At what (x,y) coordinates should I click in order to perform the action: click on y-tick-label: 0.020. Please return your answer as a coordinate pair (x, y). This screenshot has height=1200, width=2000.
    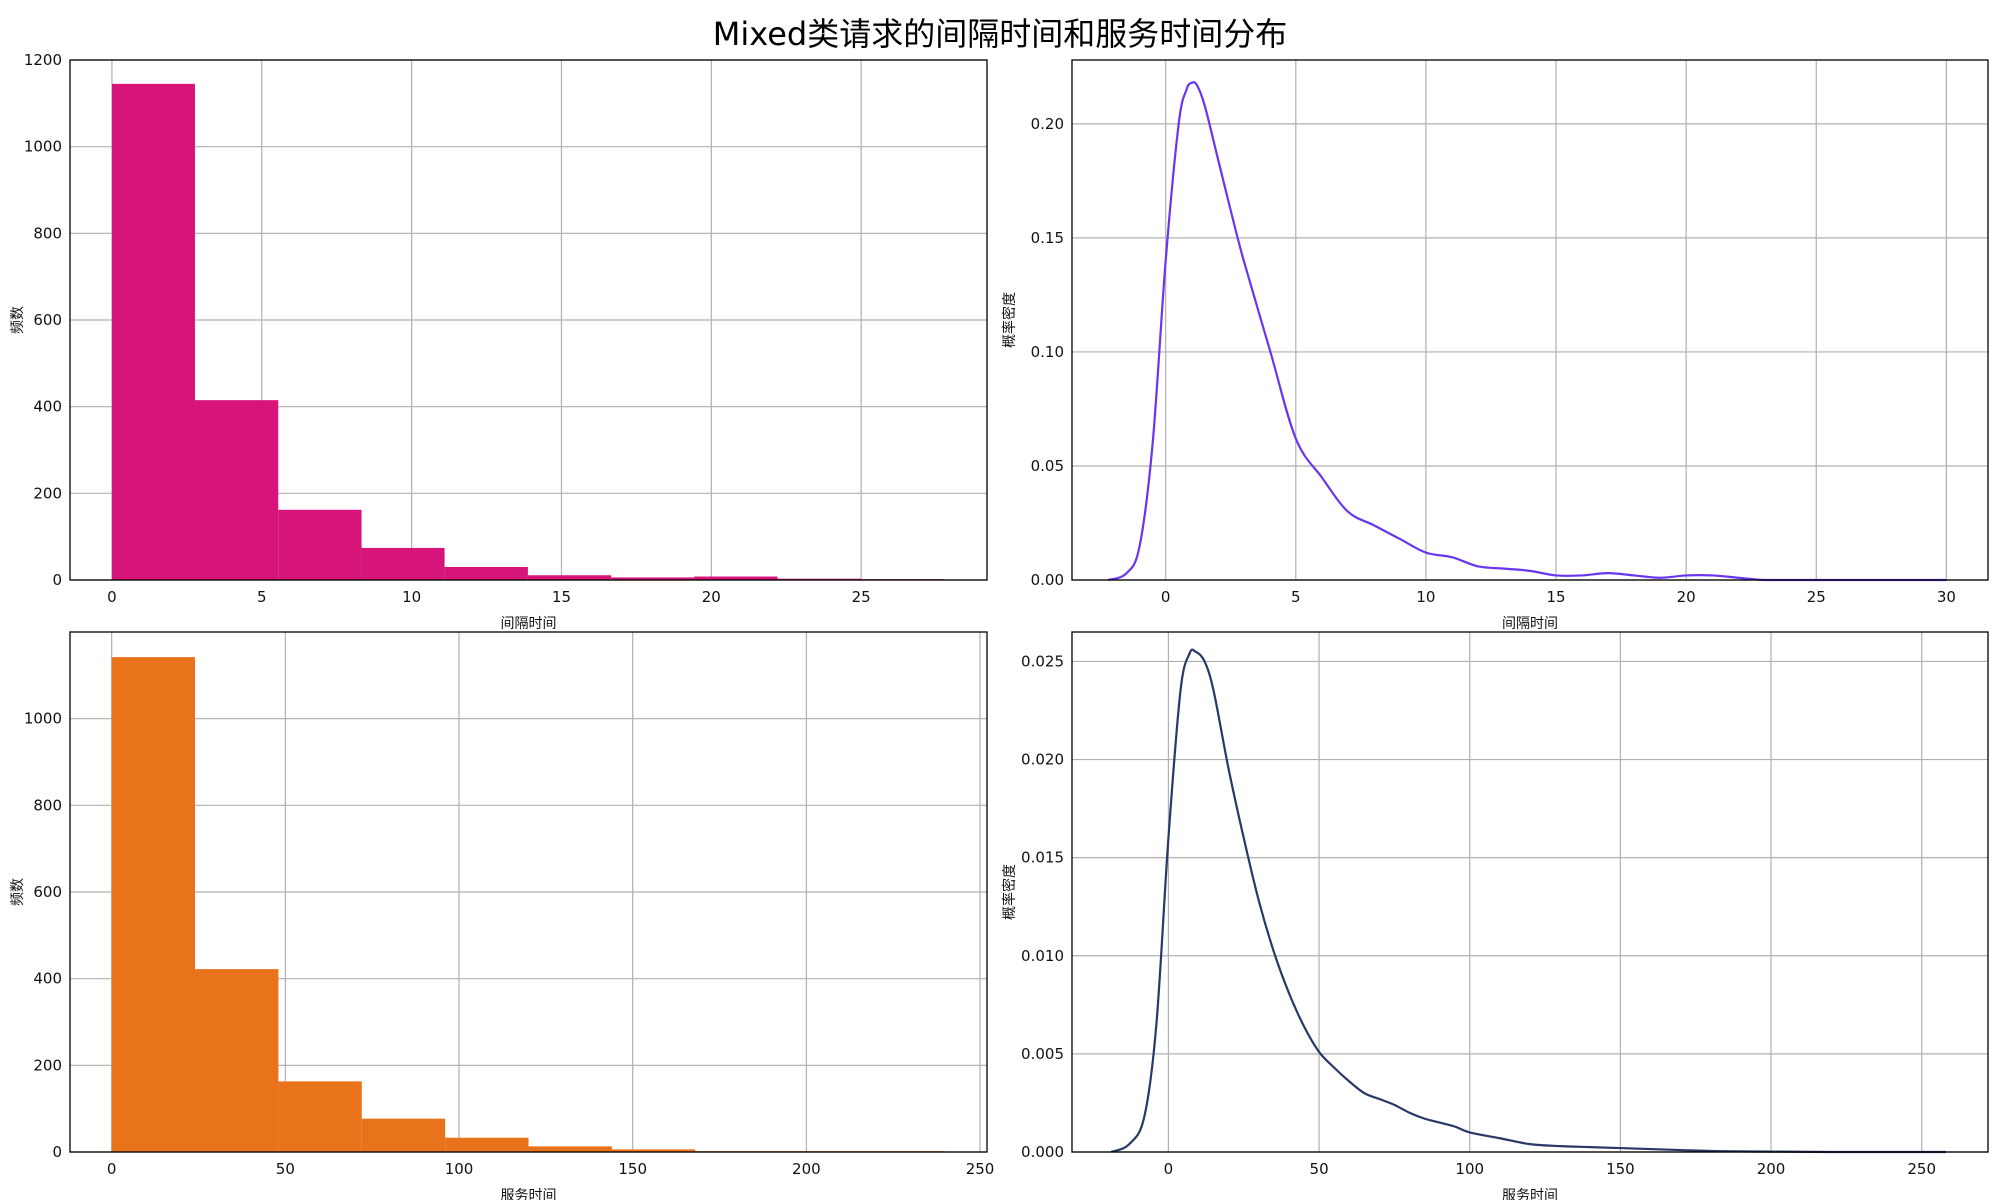
    Looking at the image, I should click on (1042, 760).